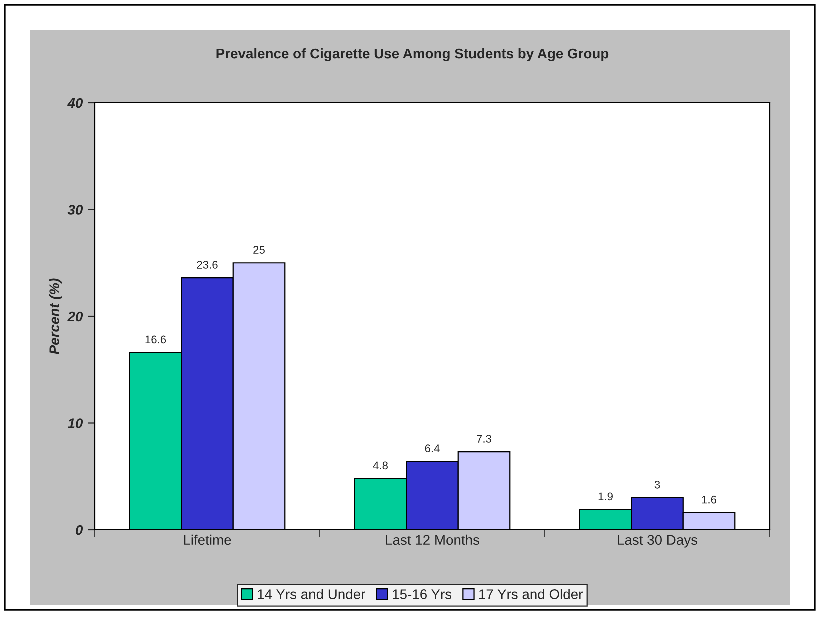 The height and width of the screenshot is (624, 825). Describe the element at coordinates (658, 541) in the screenshot. I see `x-tick-label: Last 30 Days` at that location.